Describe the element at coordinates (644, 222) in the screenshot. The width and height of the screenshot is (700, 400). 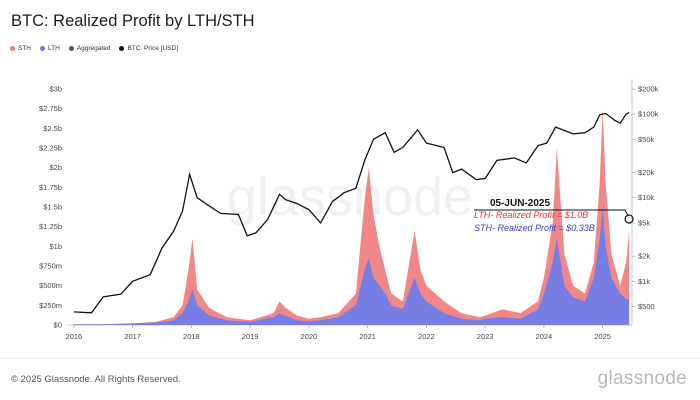
I see `right-tick-label: $5k` at that location.